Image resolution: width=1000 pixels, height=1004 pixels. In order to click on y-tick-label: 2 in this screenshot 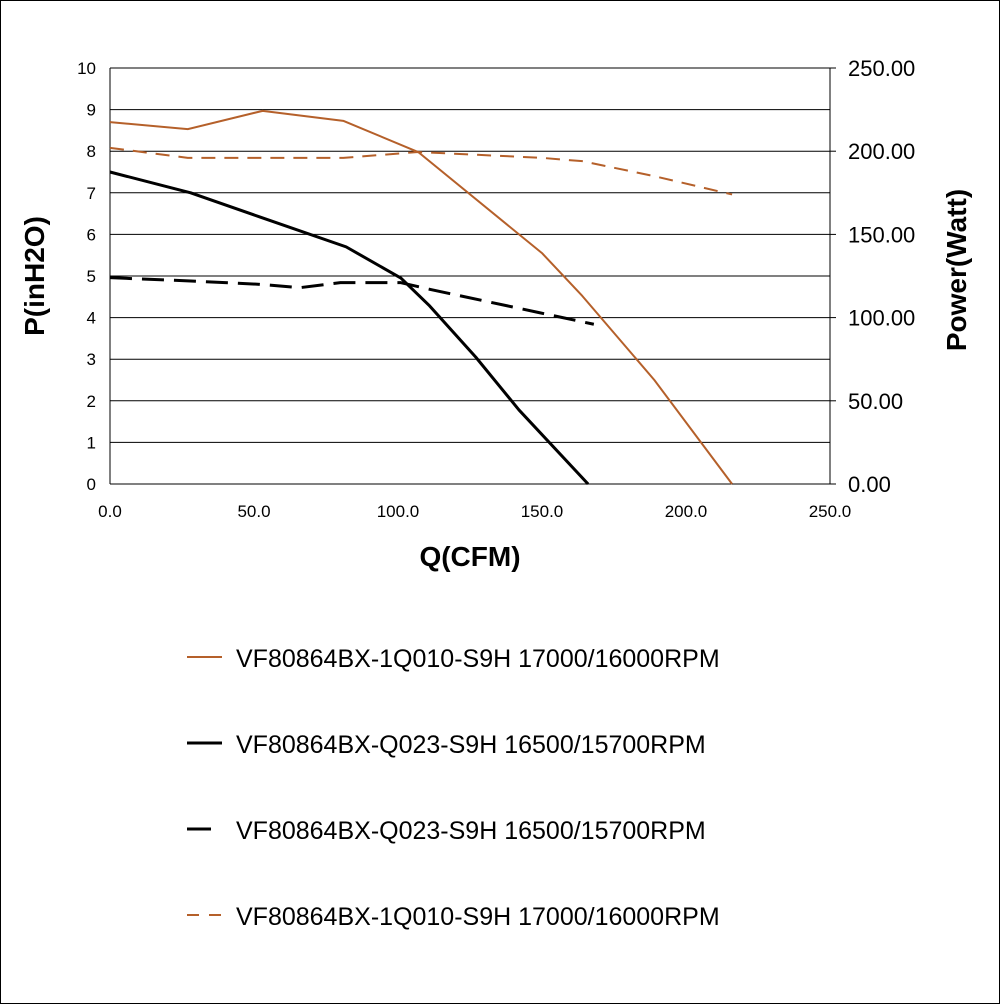, I will do `click(91, 401)`.